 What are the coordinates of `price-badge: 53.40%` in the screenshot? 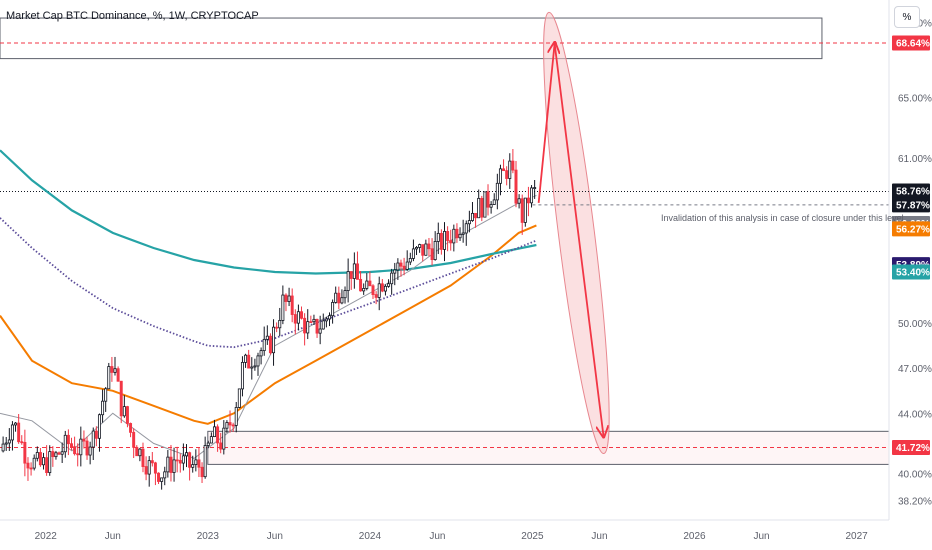 It's located at (911, 272).